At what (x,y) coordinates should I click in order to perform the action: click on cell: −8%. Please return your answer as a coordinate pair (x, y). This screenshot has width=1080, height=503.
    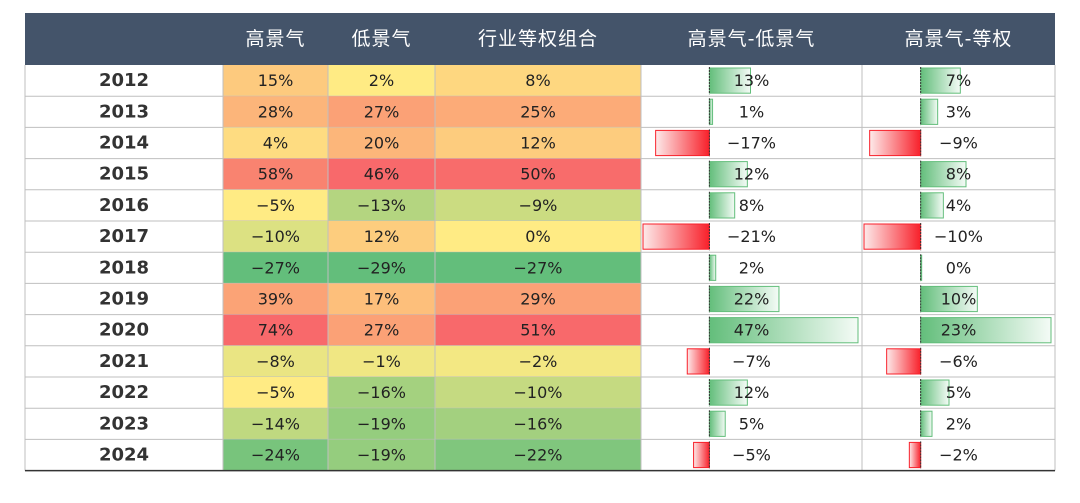
    Looking at the image, I should click on (275, 361).